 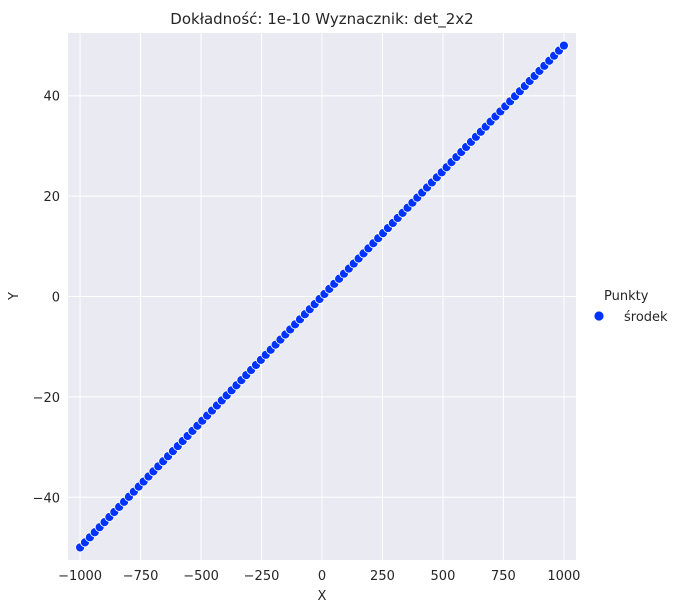 What do you see at coordinates (46, 498) in the screenshot?
I see `y-tick-label: −40` at bounding box center [46, 498].